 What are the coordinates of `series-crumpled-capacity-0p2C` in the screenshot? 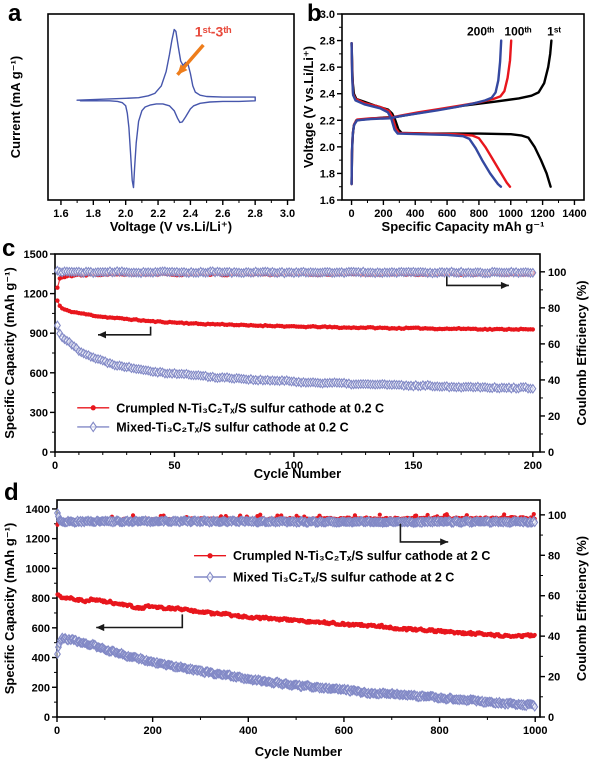 It's located at (295, 315).